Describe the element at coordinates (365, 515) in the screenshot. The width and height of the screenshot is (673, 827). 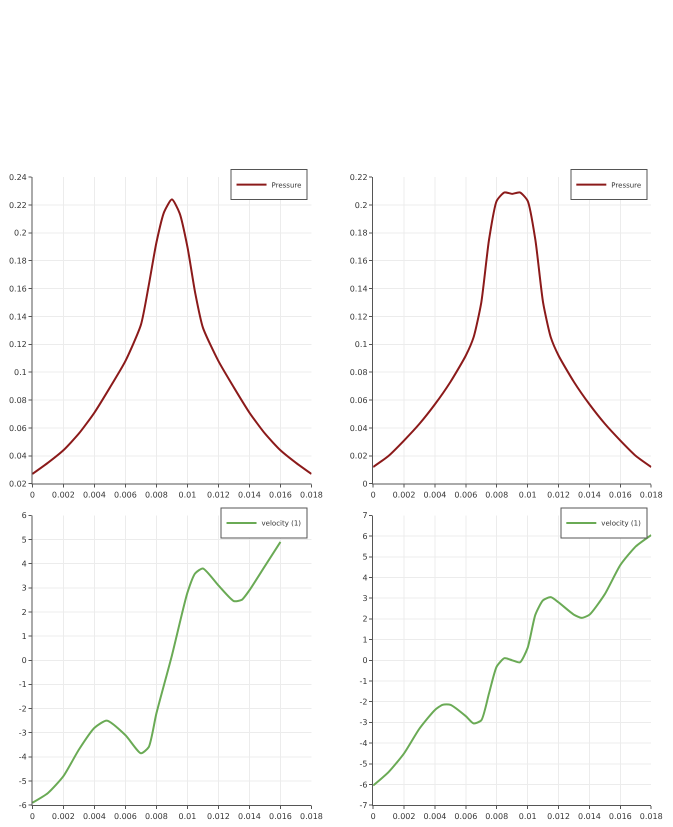
I see `y-tick-label: 7` at that location.